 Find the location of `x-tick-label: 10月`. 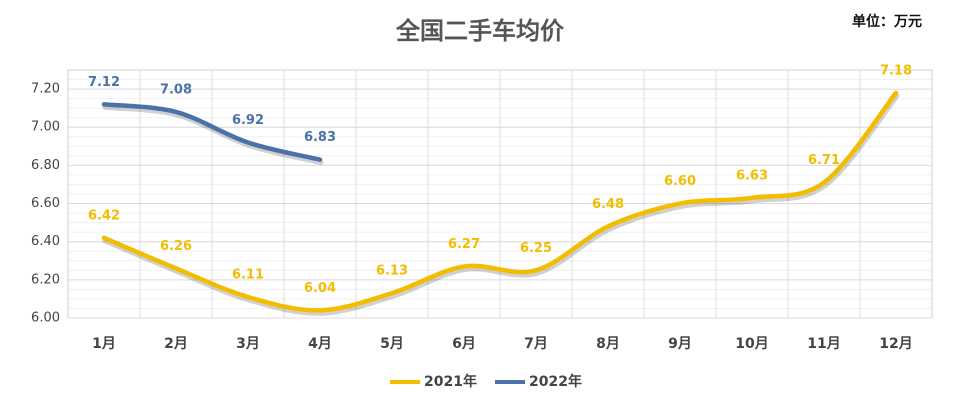

x-tick-label: 10月 is located at coordinates (751, 344).